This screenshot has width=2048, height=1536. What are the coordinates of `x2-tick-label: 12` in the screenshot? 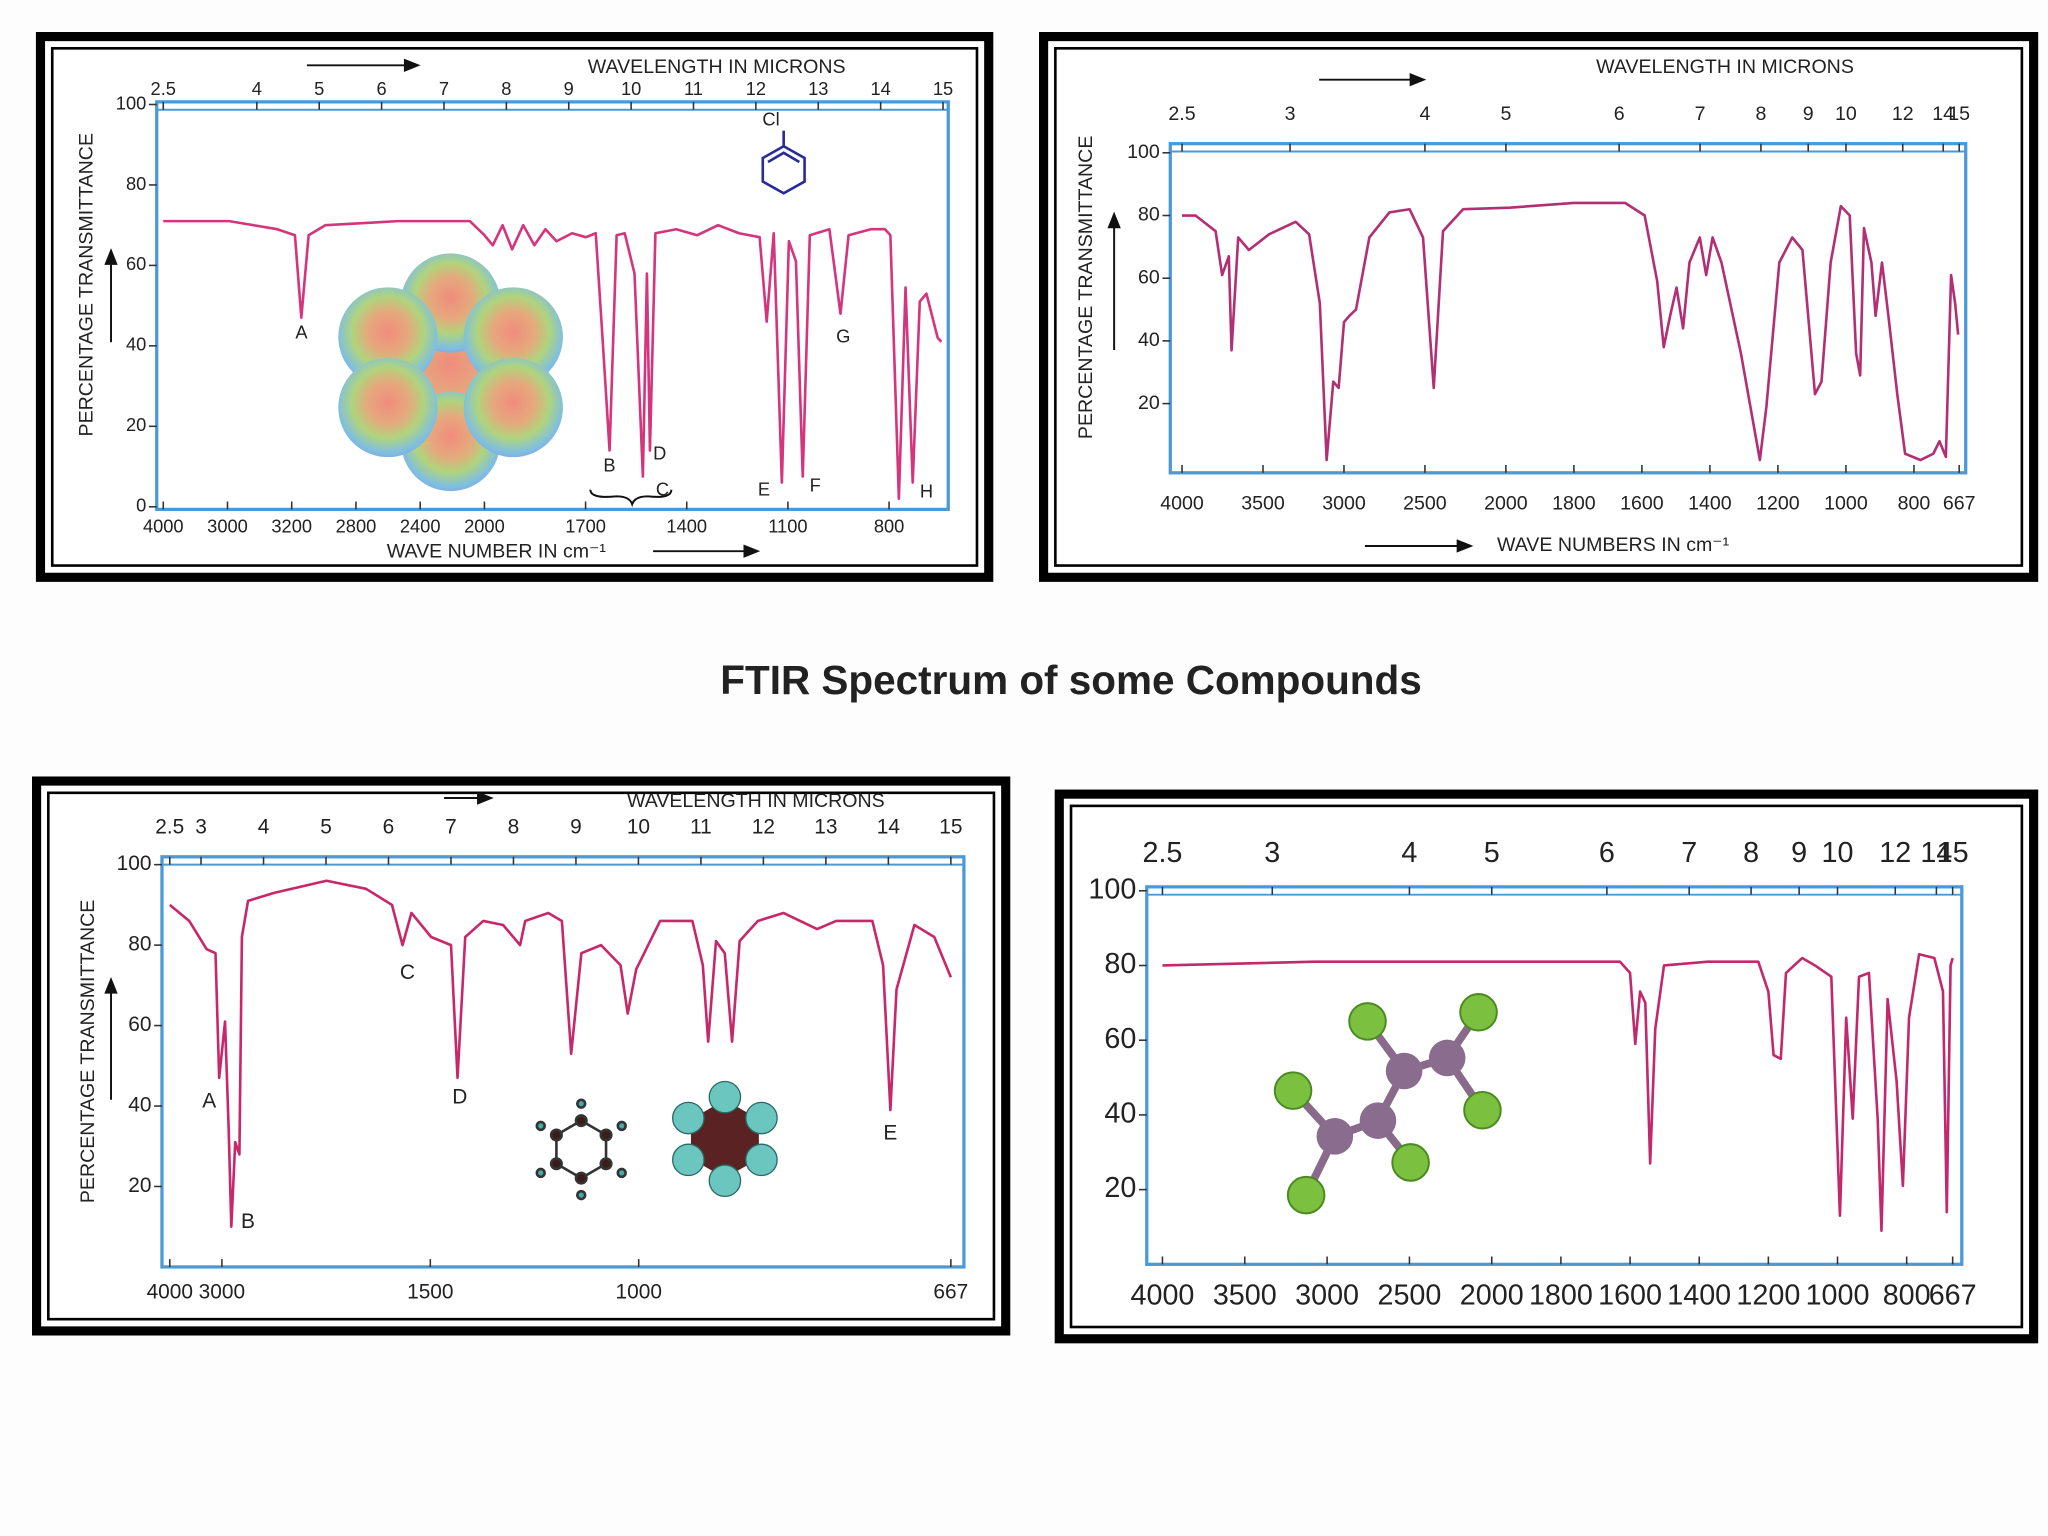 It's located at (1903, 114).